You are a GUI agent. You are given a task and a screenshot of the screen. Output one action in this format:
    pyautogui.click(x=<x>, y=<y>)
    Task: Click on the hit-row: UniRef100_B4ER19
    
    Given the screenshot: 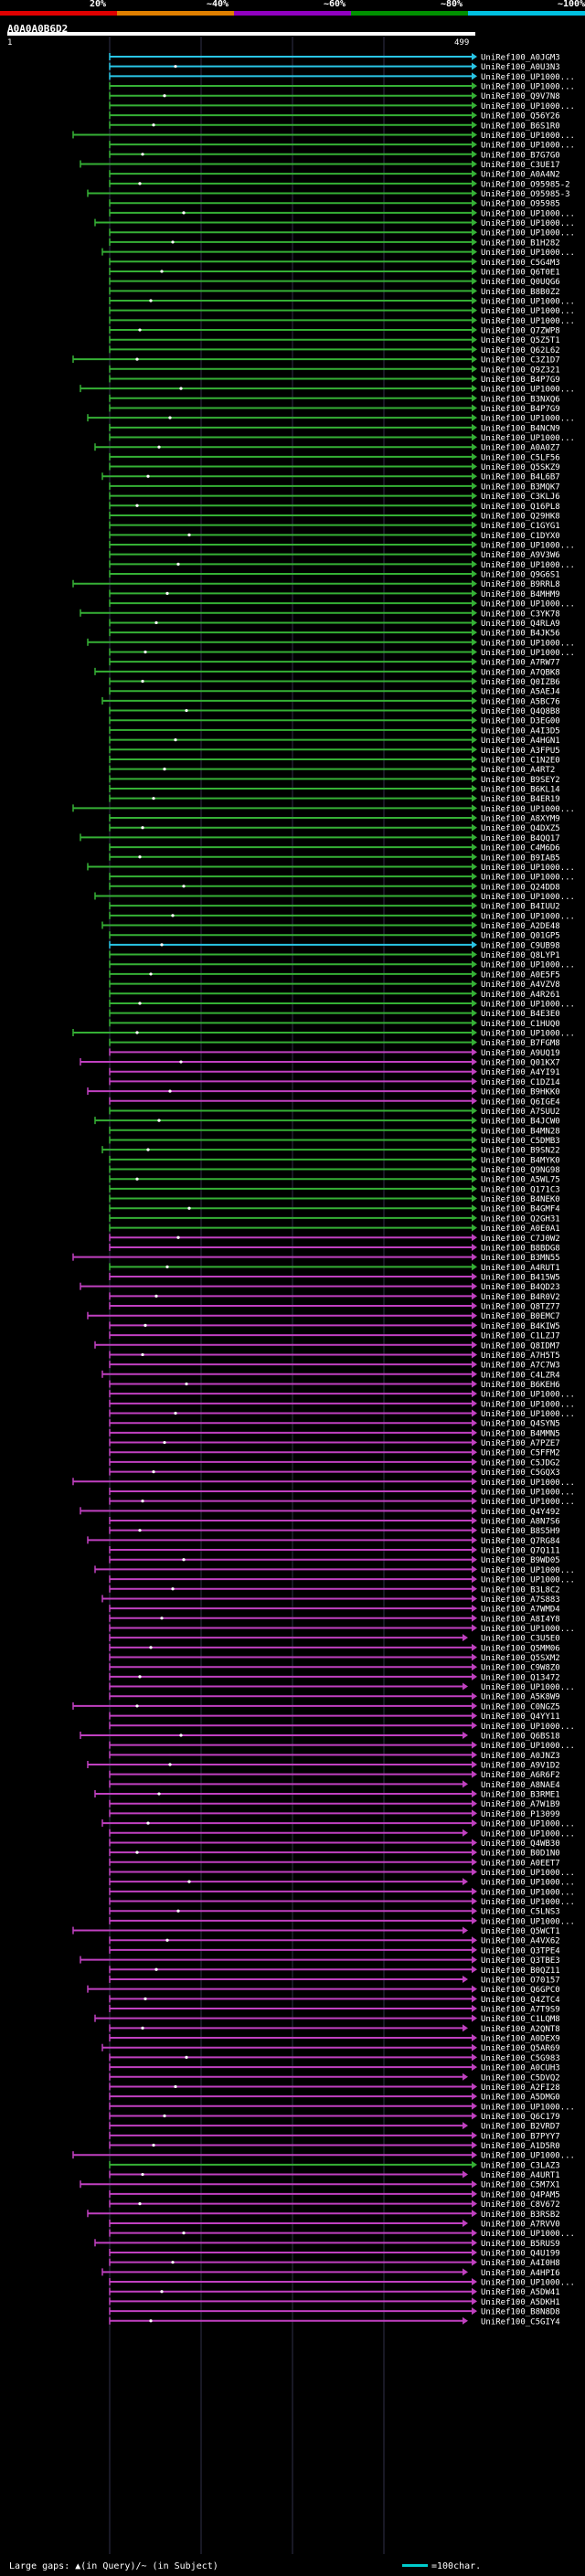 What is the action you would take?
    pyautogui.click(x=335, y=799)
    